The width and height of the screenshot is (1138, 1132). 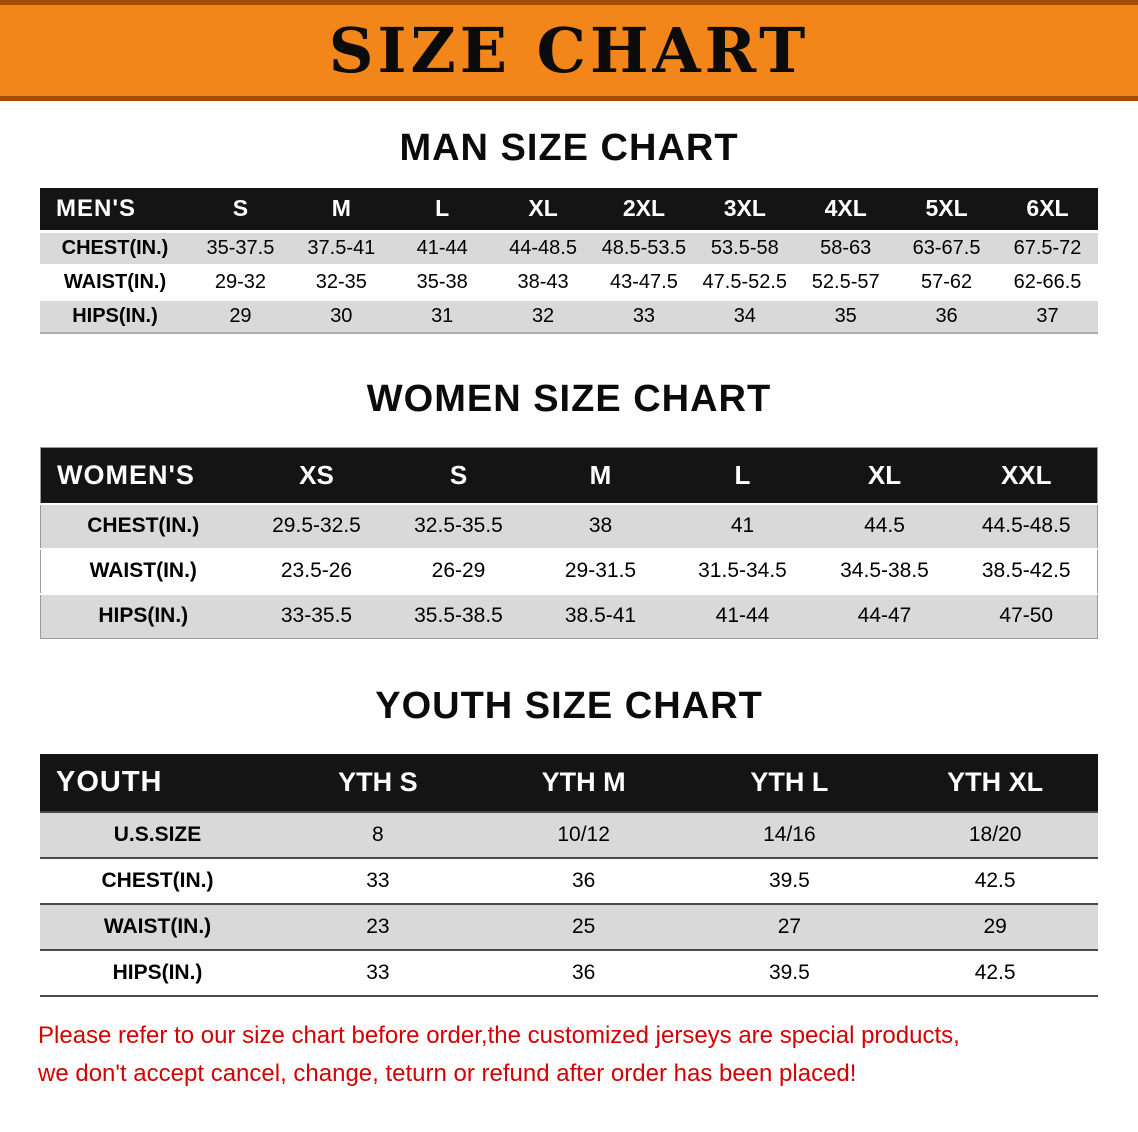 I want to click on size-cell: 32-35, so click(x=341, y=281).